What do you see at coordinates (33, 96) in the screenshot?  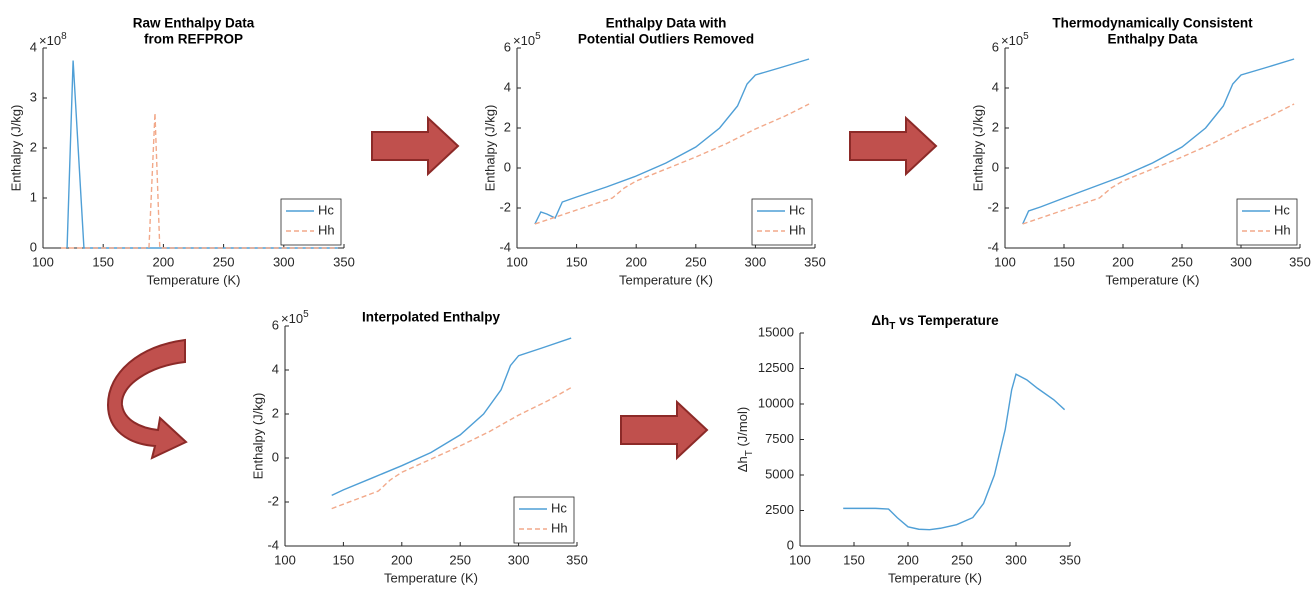 I see `y-tick-label: 3` at bounding box center [33, 96].